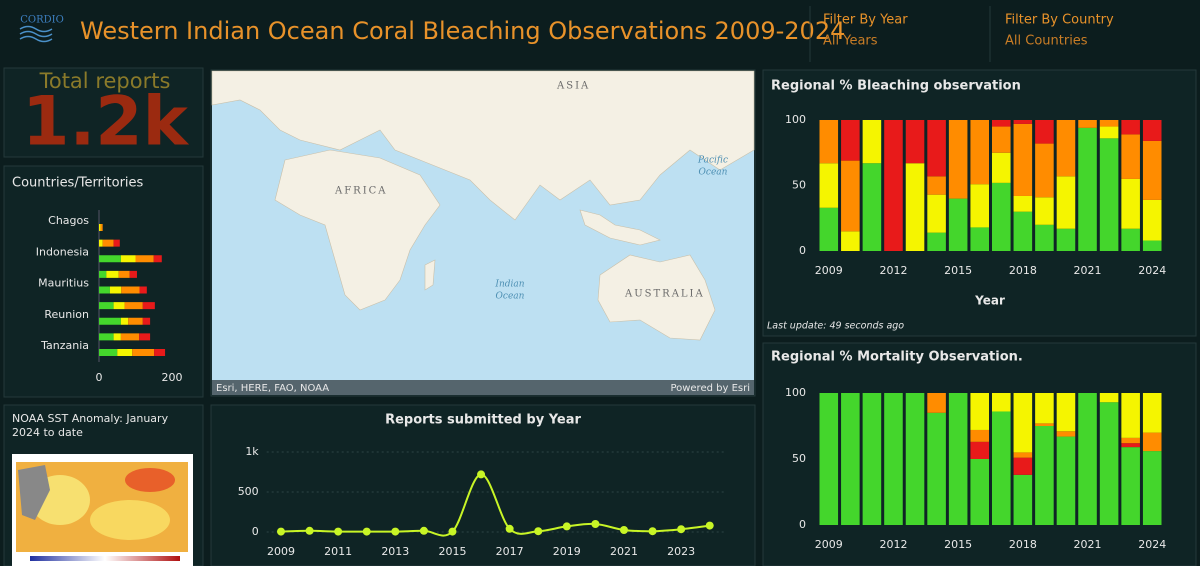 This screenshot has width=1200, height=566. I want to click on y-tick-label: Indonesia, so click(62, 251).